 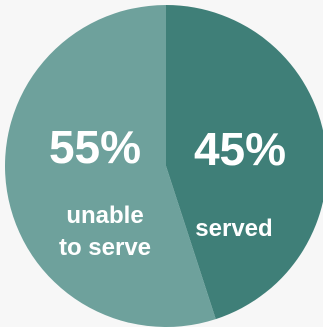 I want to click on slice-category-label: unable to serve, so click(x=105, y=231).